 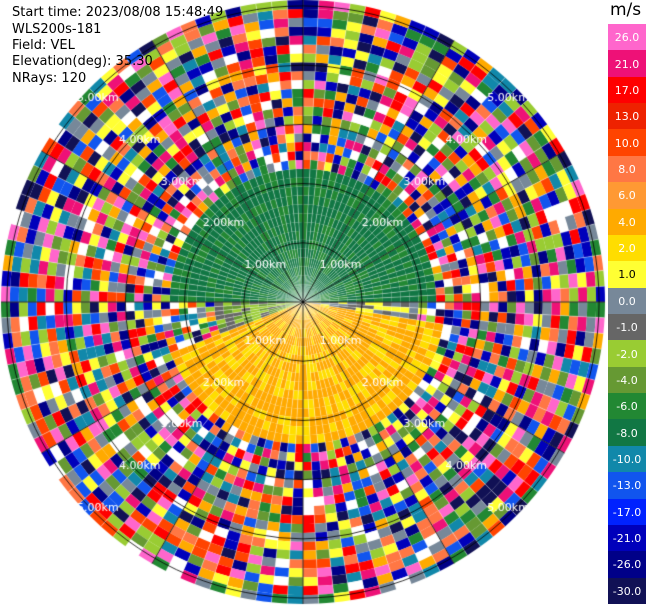 I want to click on colorbar-tick-label: -1.0, so click(x=627, y=328).